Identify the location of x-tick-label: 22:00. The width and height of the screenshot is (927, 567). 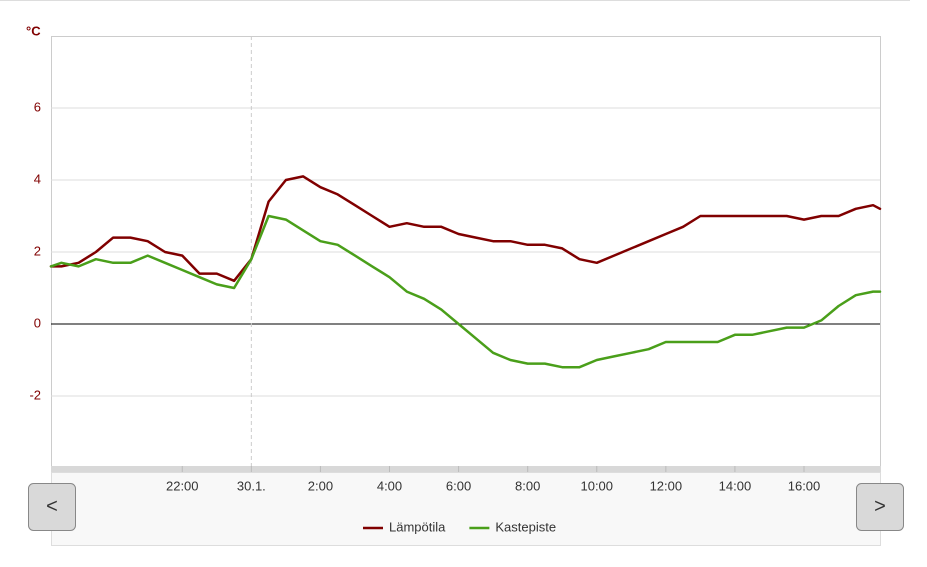
(182, 485).